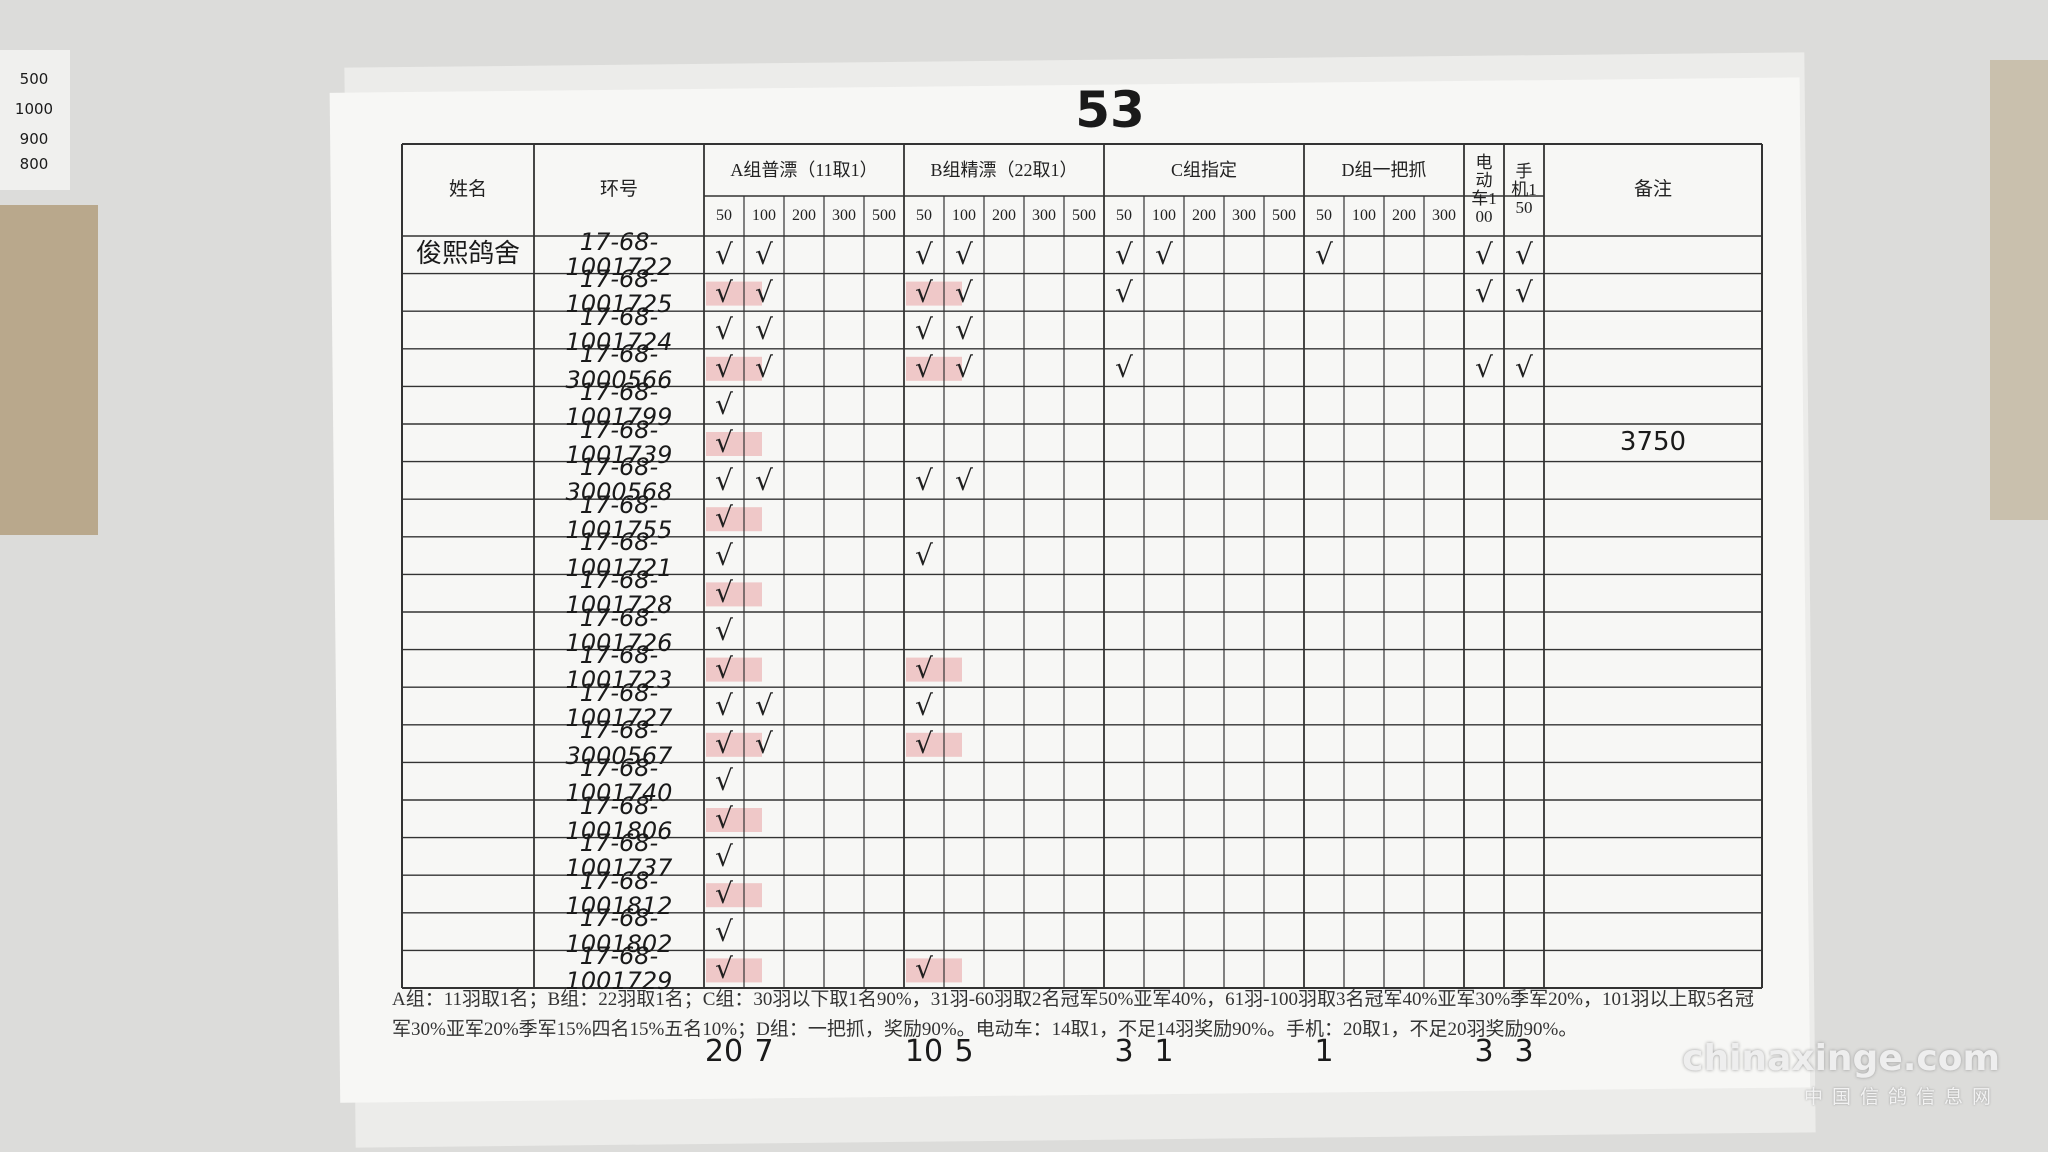 This screenshot has height=1152, width=2048. I want to click on side-note: 1000, so click(34, 109).